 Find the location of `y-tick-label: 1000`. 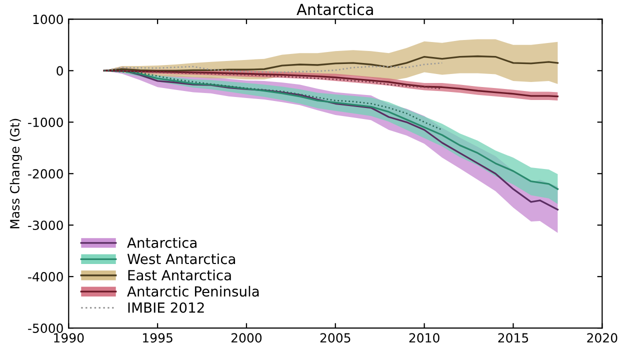

y-tick-label: 1000 is located at coordinates (48, 19).